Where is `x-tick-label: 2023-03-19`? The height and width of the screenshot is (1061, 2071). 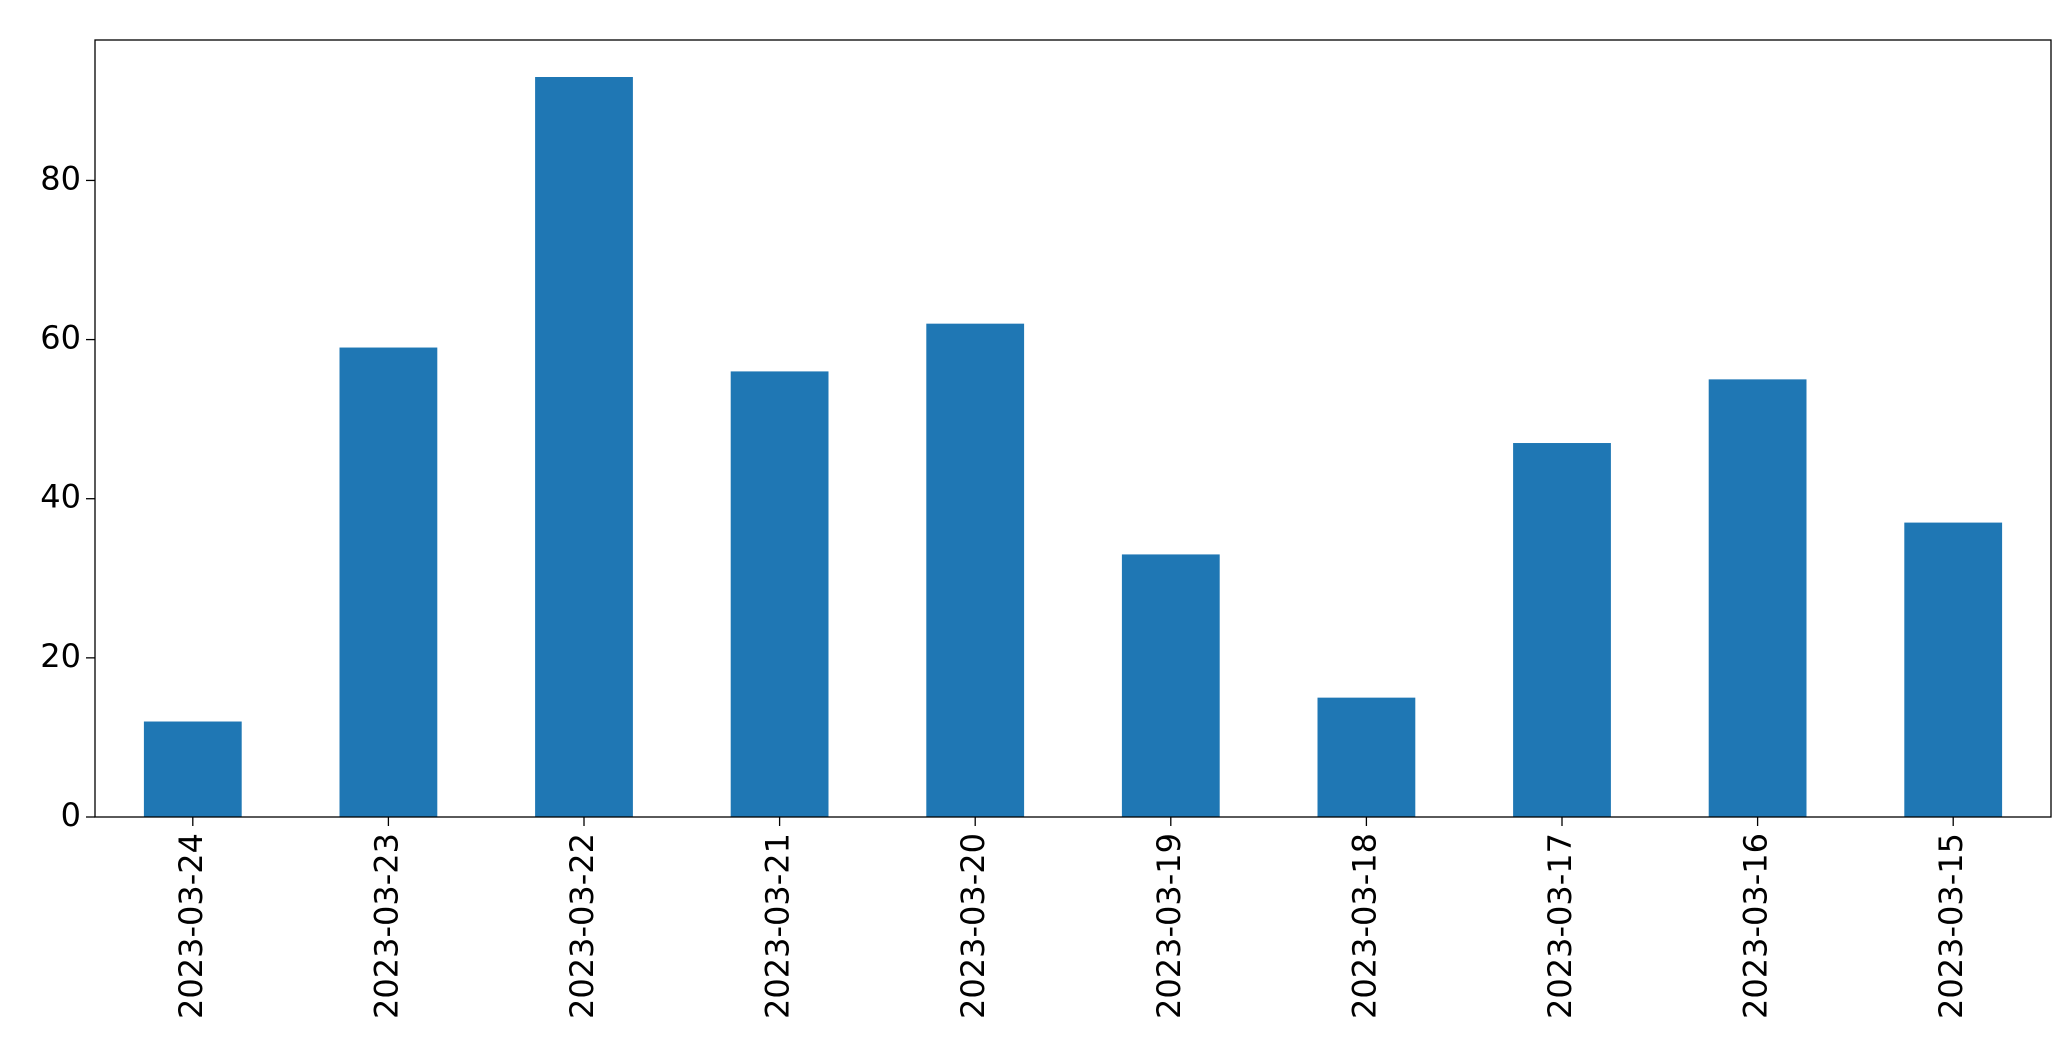 x-tick-label: 2023-03-19 is located at coordinates (1169, 926).